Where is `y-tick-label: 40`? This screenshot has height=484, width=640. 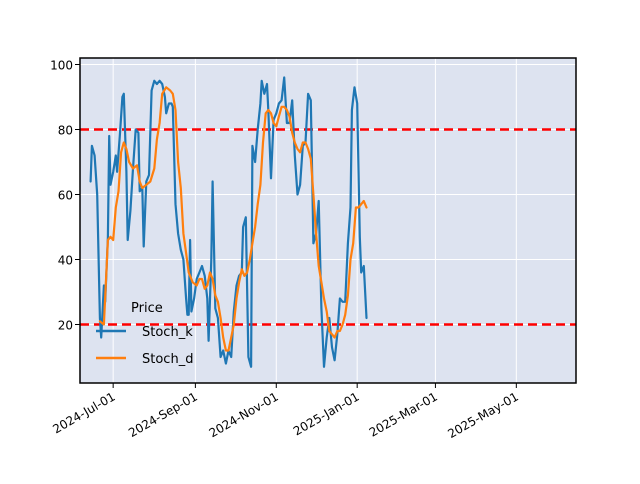
y-tick-label: 40 is located at coordinates (65, 261).